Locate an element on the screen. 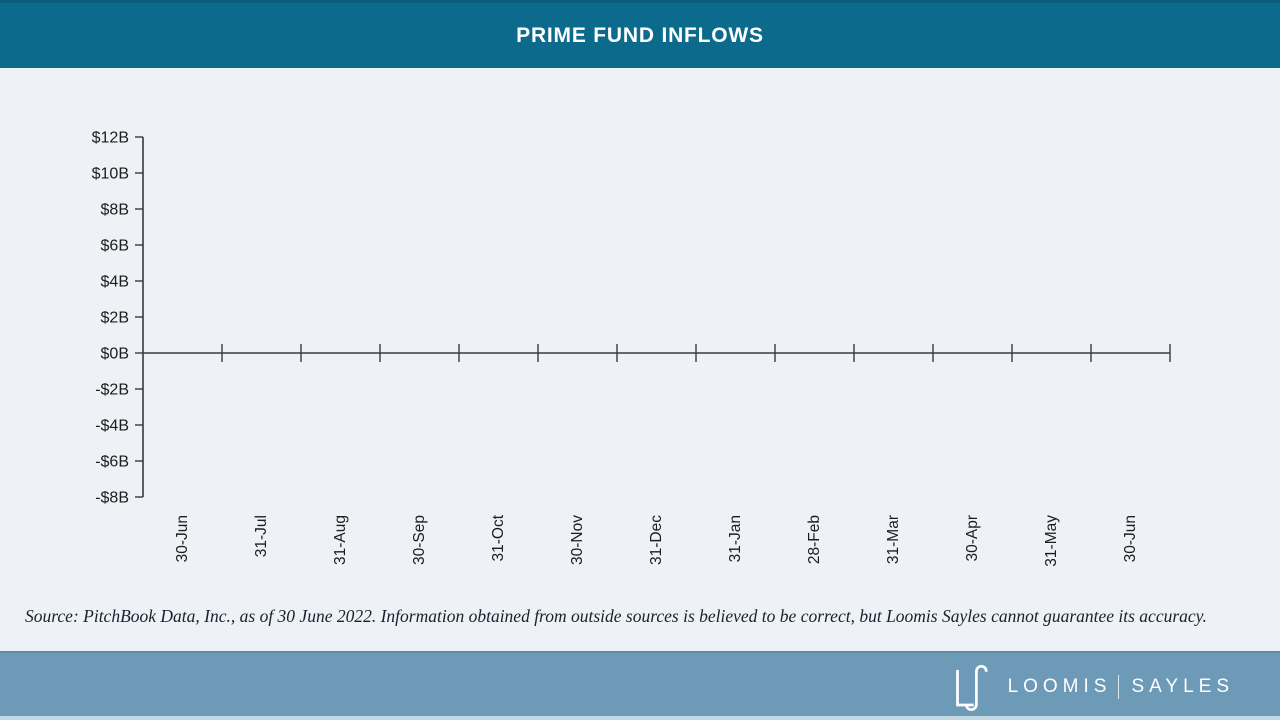 This screenshot has width=1280, height=720. chart-x-label: 31-Aug is located at coordinates (340, 540).